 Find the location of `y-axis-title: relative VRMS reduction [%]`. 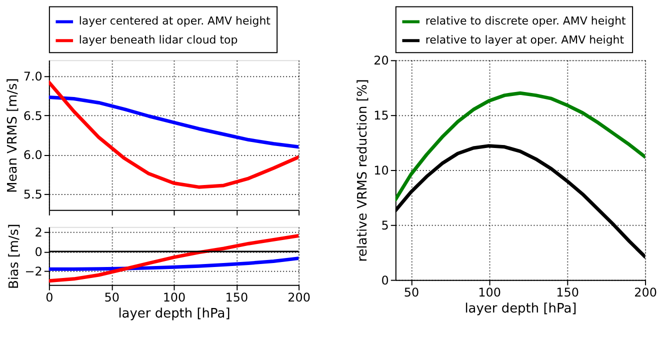

y-axis-title: relative VRMS reduction [%] is located at coordinates (363, 170).